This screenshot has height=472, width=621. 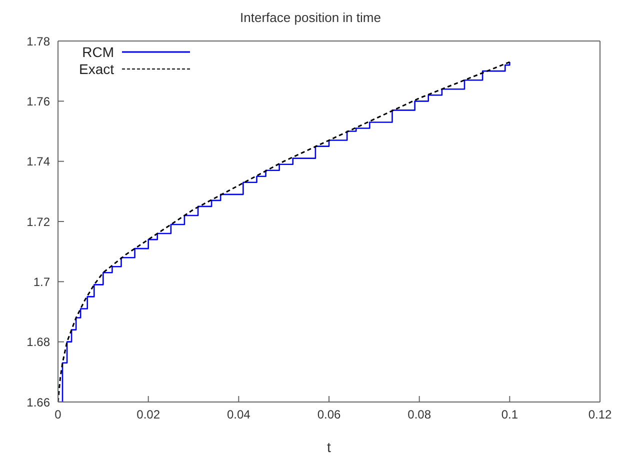 What do you see at coordinates (38, 221) in the screenshot?
I see `y-tick-label: 1.72` at bounding box center [38, 221].